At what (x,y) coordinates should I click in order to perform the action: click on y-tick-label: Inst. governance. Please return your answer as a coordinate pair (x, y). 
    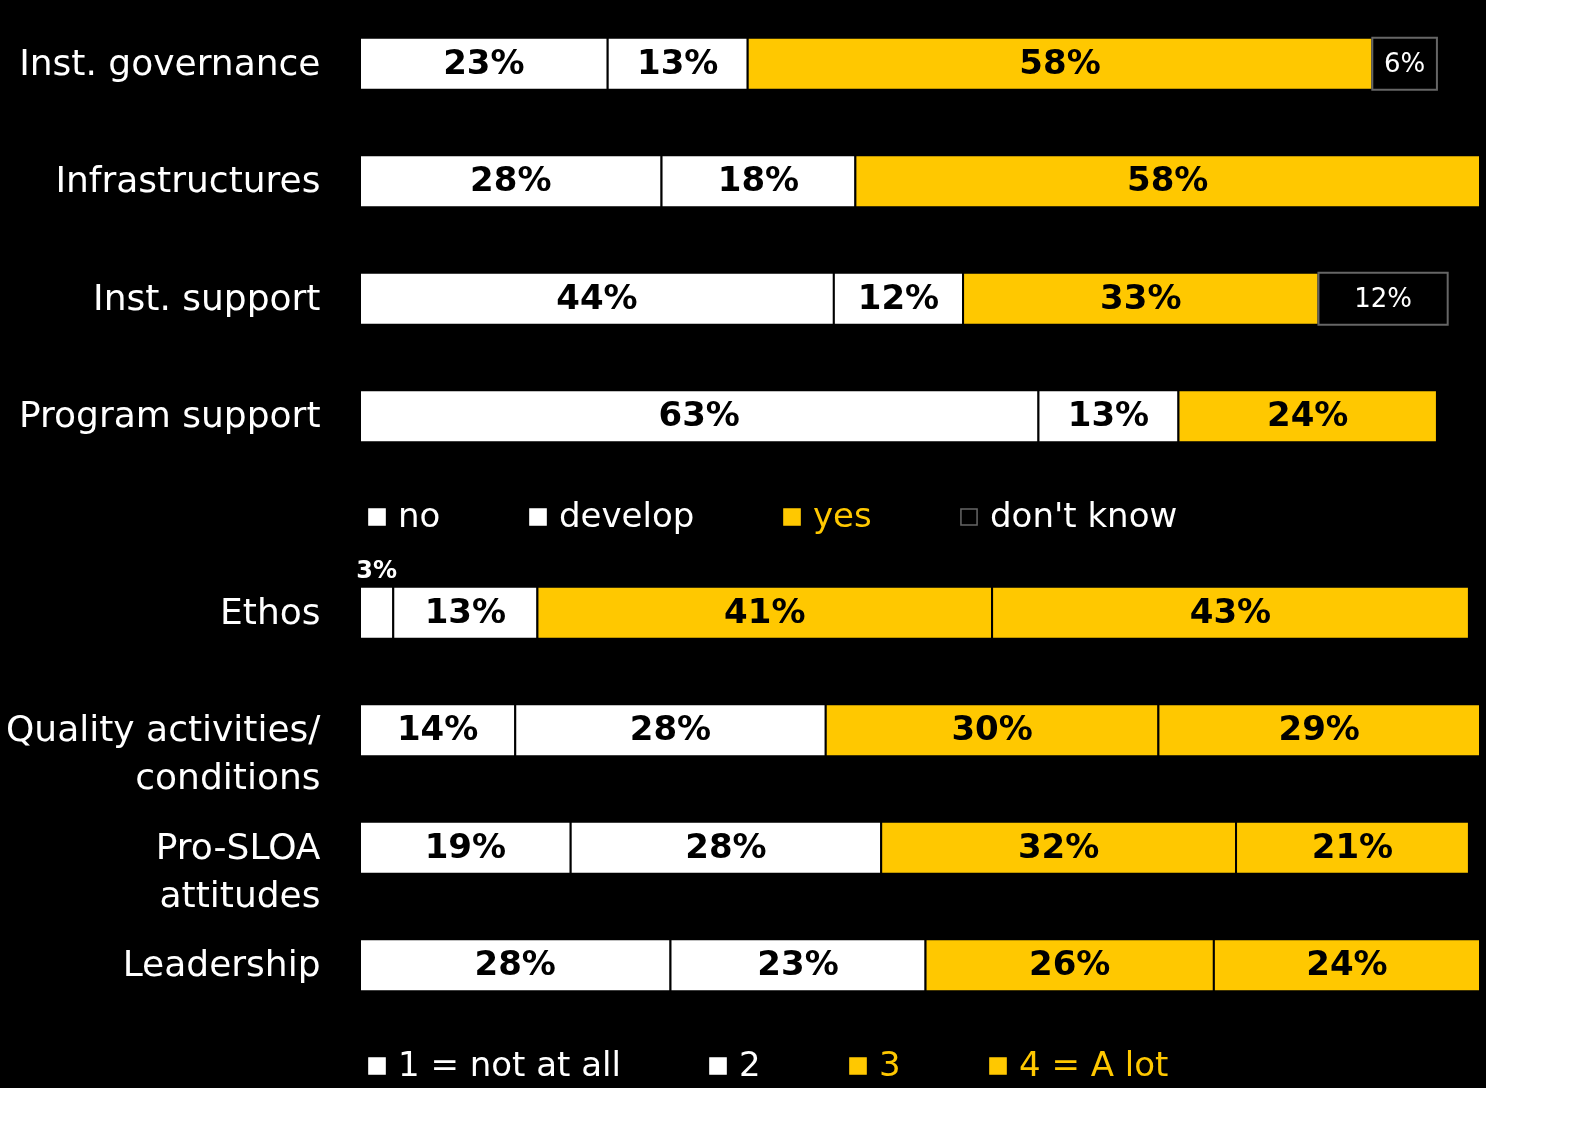
    Looking at the image, I should click on (170, 62).